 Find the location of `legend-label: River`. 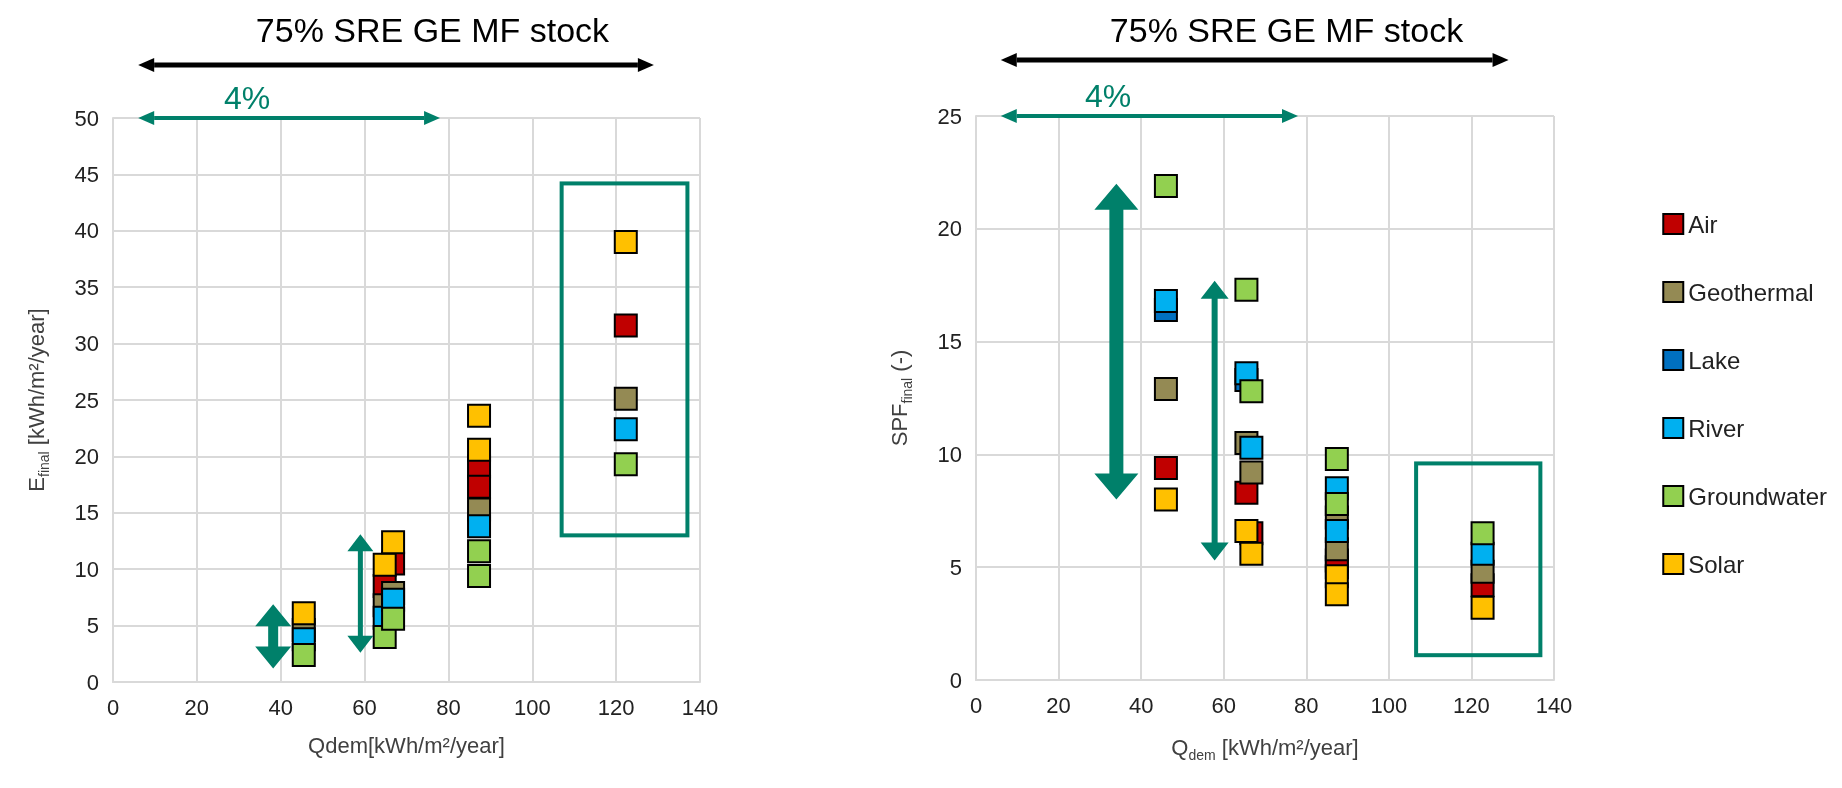

legend-label: River is located at coordinates (1716, 428).